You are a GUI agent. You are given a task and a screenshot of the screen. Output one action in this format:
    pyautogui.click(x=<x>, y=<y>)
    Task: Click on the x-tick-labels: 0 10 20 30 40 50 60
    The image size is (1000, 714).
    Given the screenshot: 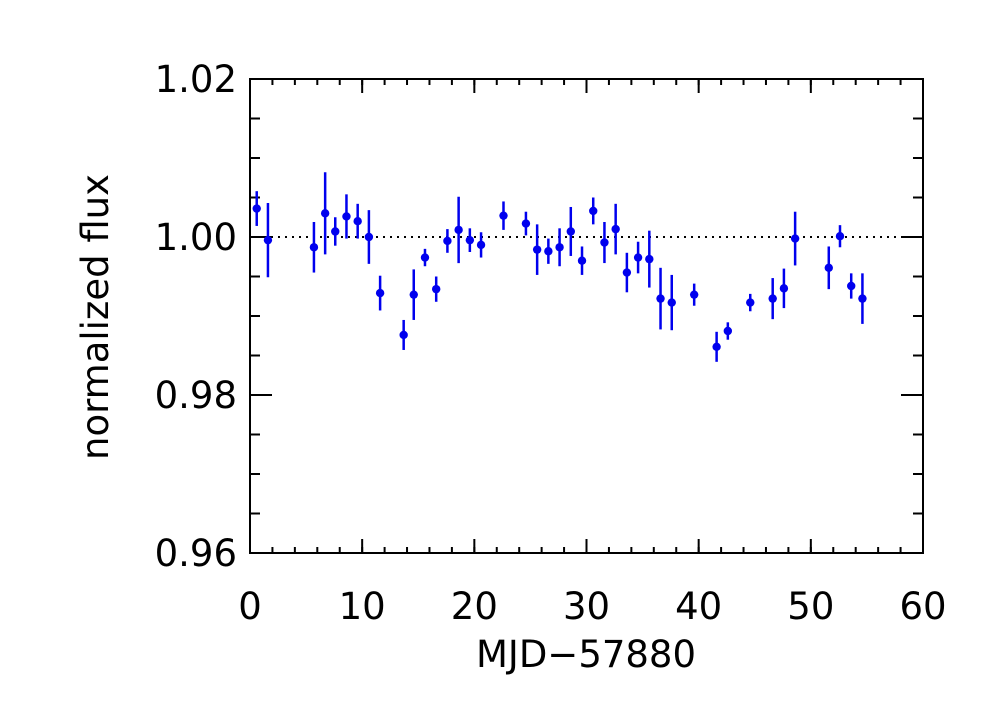 What is the action you would take?
    pyautogui.click(x=592, y=606)
    